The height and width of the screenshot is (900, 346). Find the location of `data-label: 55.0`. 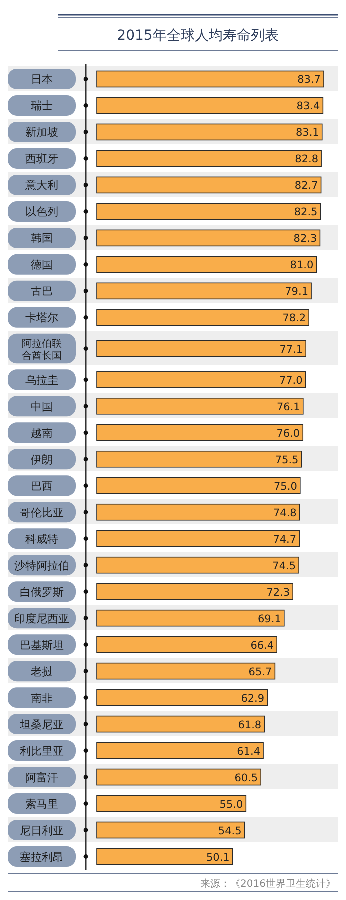

data-label: 55.0 is located at coordinates (232, 804).